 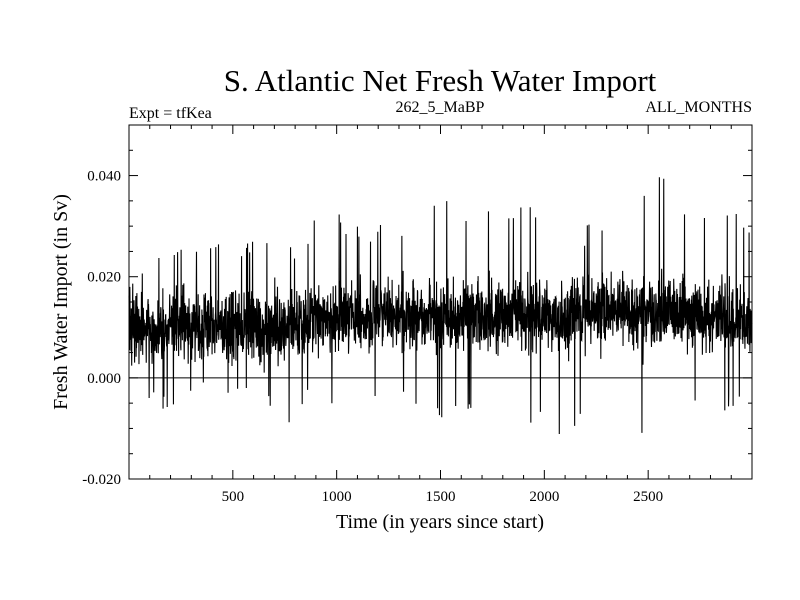 What do you see at coordinates (337, 497) in the screenshot?
I see `x-tick-label: 1000` at bounding box center [337, 497].